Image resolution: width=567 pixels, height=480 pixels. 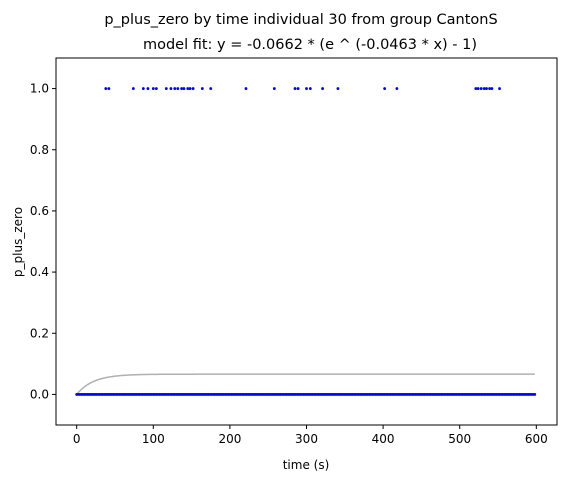 What do you see at coordinates (153, 439) in the screenshot?
I see `x-tick-label: 100` at bounding box center [153, 439].